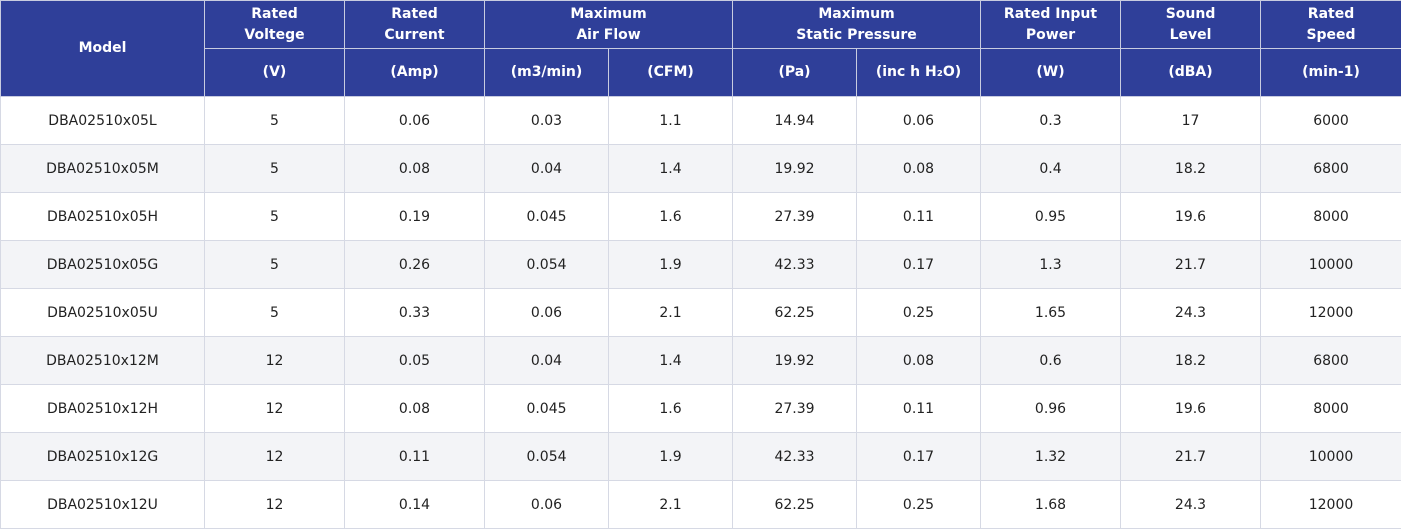  I want to click on cell-power: 0.6, so click(1051, 360).